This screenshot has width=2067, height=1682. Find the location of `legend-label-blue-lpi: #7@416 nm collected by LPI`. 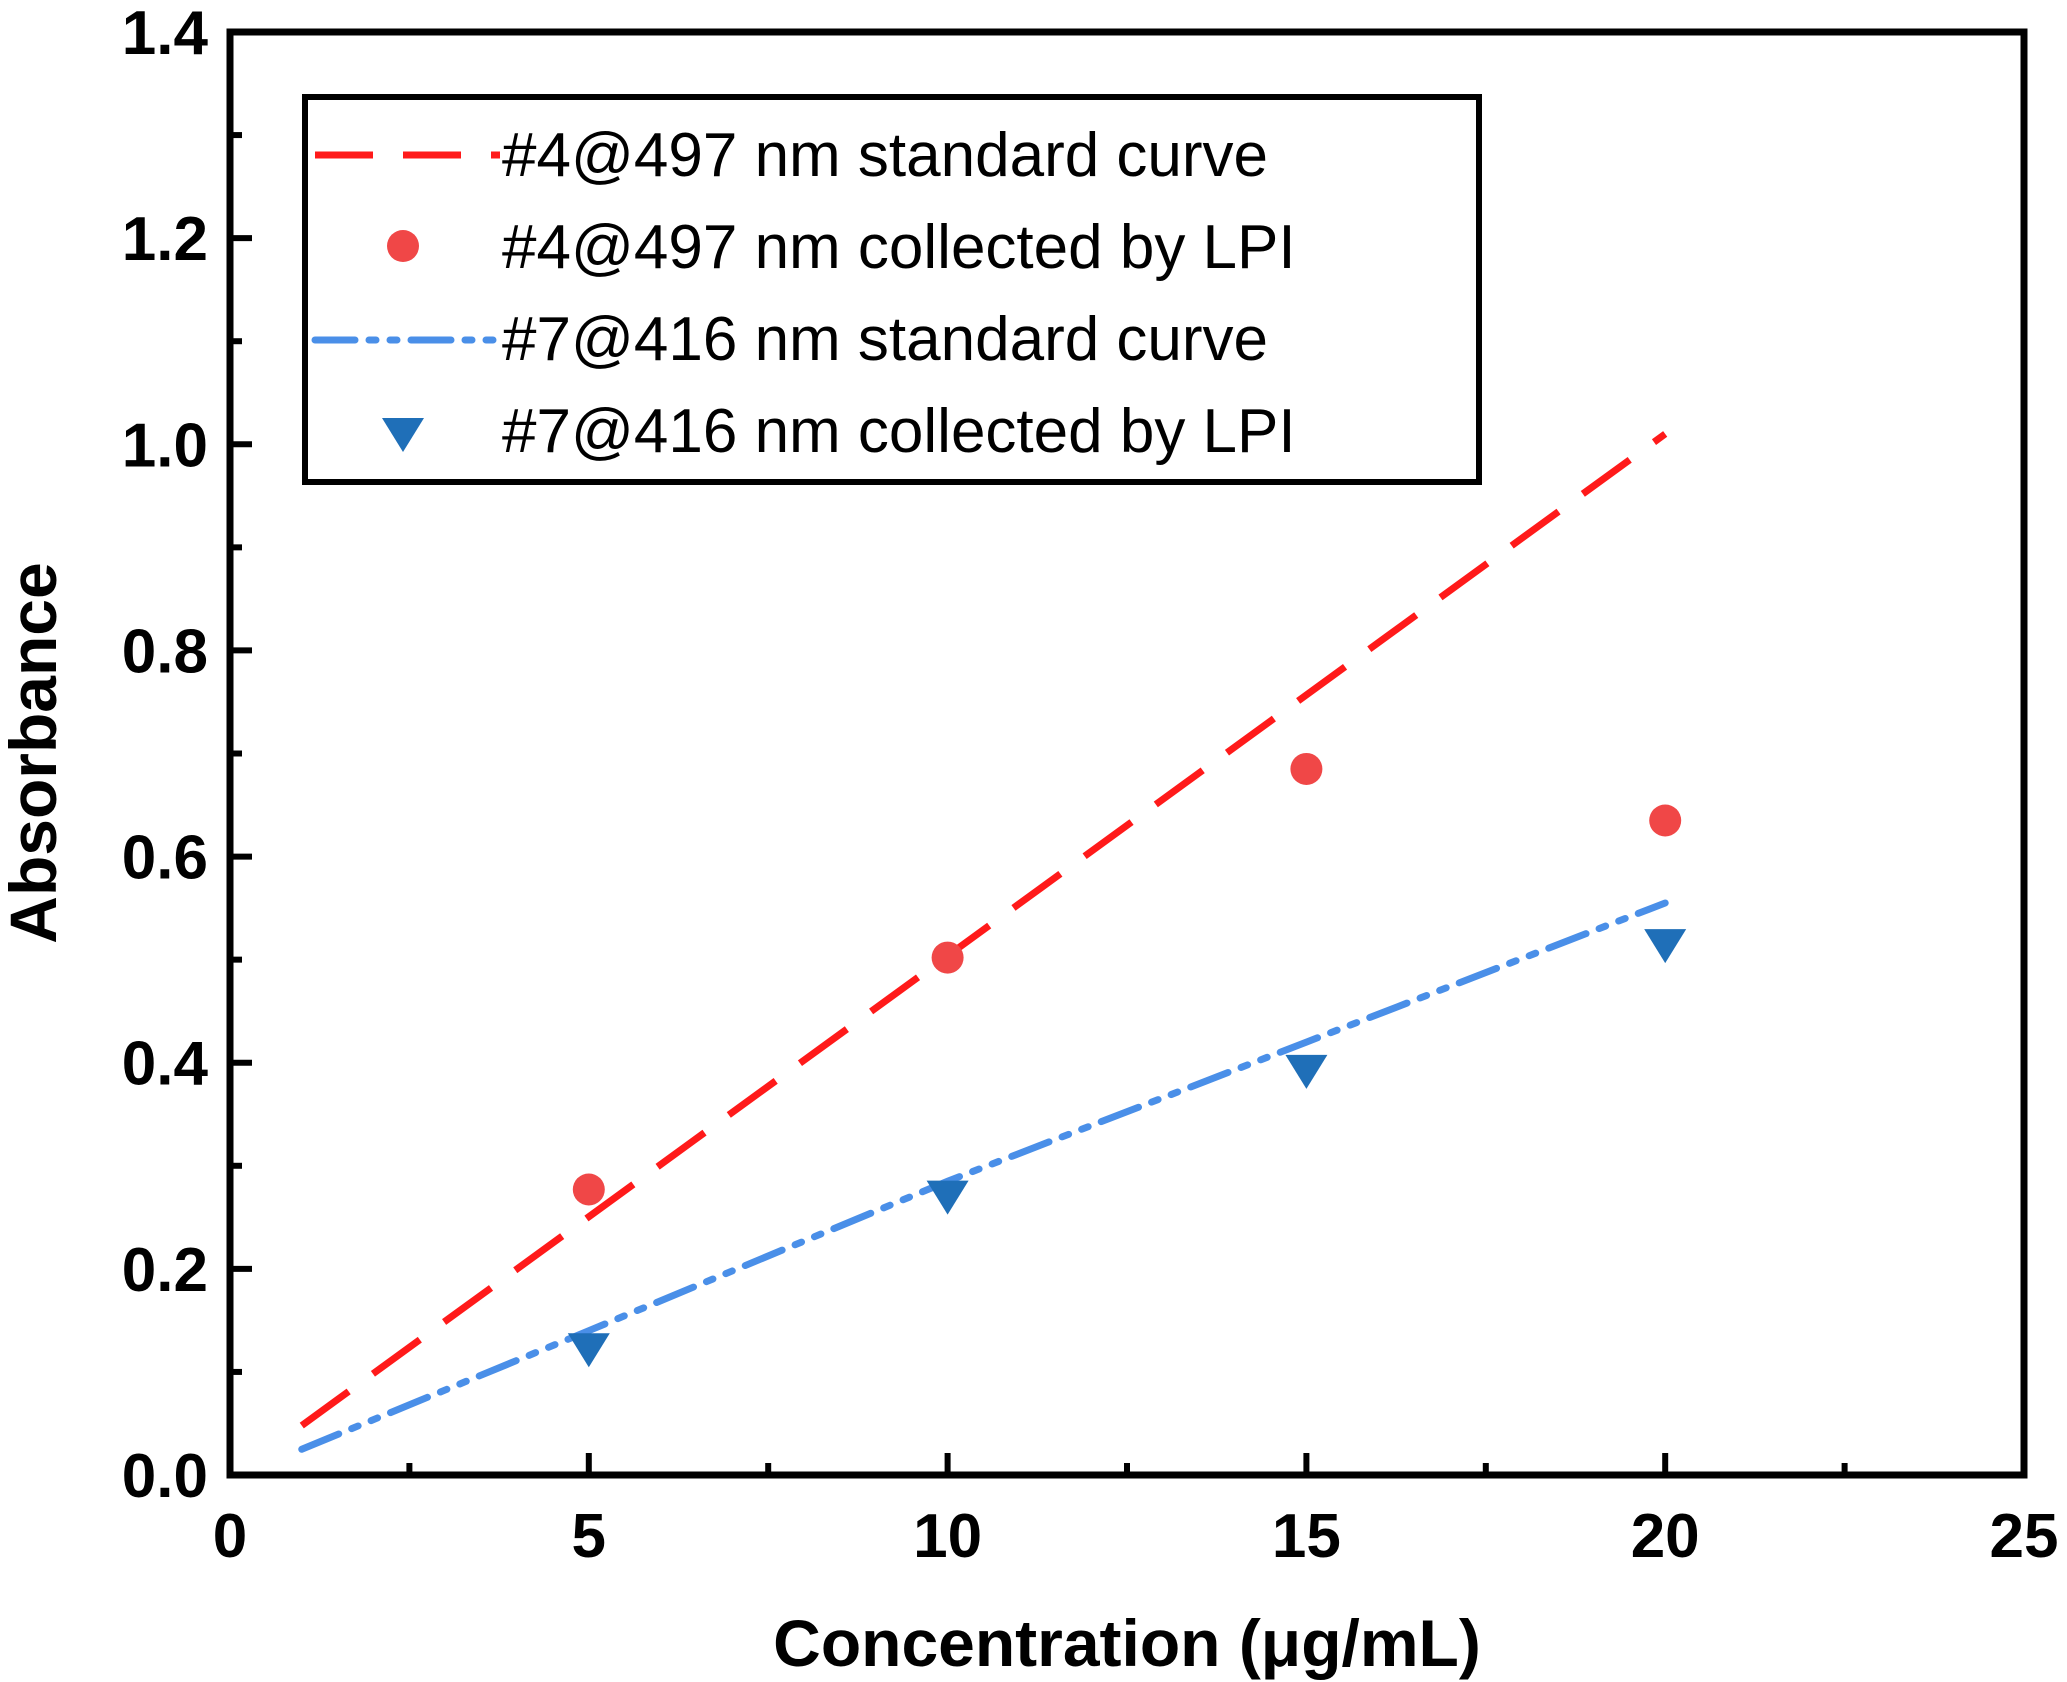

legend-label-blue-lpi: #7@416 nm collected by LPI is located at coordinates (899, 431).